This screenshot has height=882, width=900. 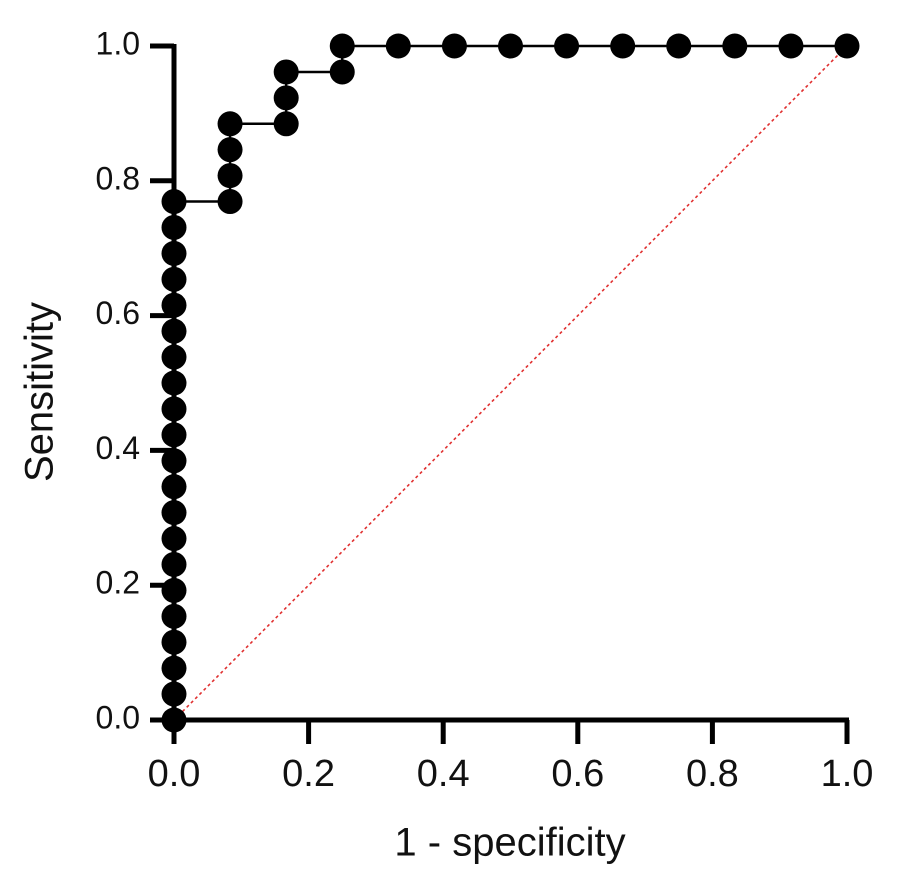 I want to click on x-tick-label: 0.2, so click(x=308, y=774).